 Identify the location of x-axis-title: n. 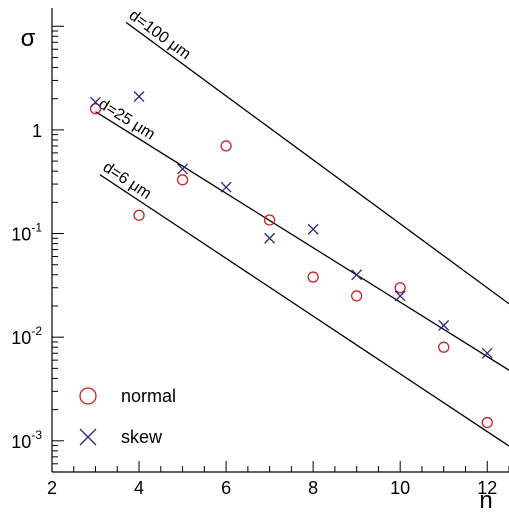
(485, 500).